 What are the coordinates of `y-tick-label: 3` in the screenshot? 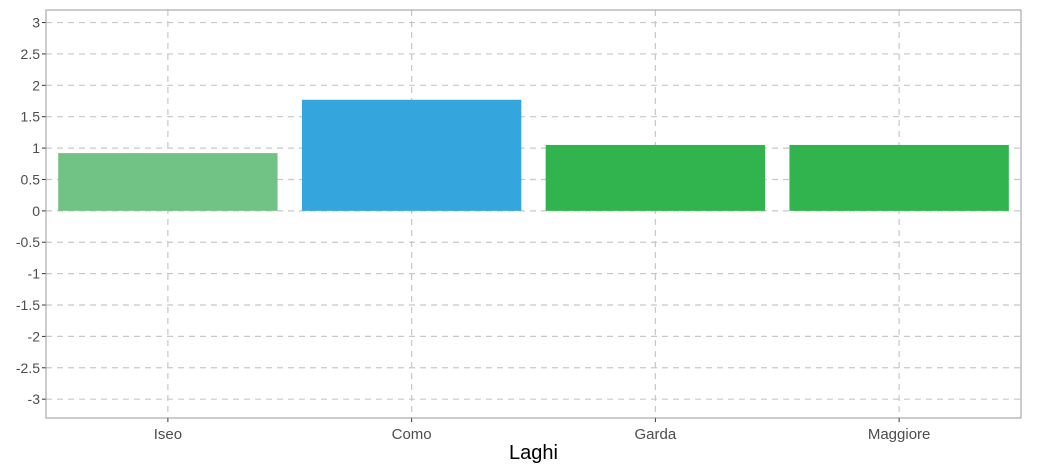 It's located at (36, 23).